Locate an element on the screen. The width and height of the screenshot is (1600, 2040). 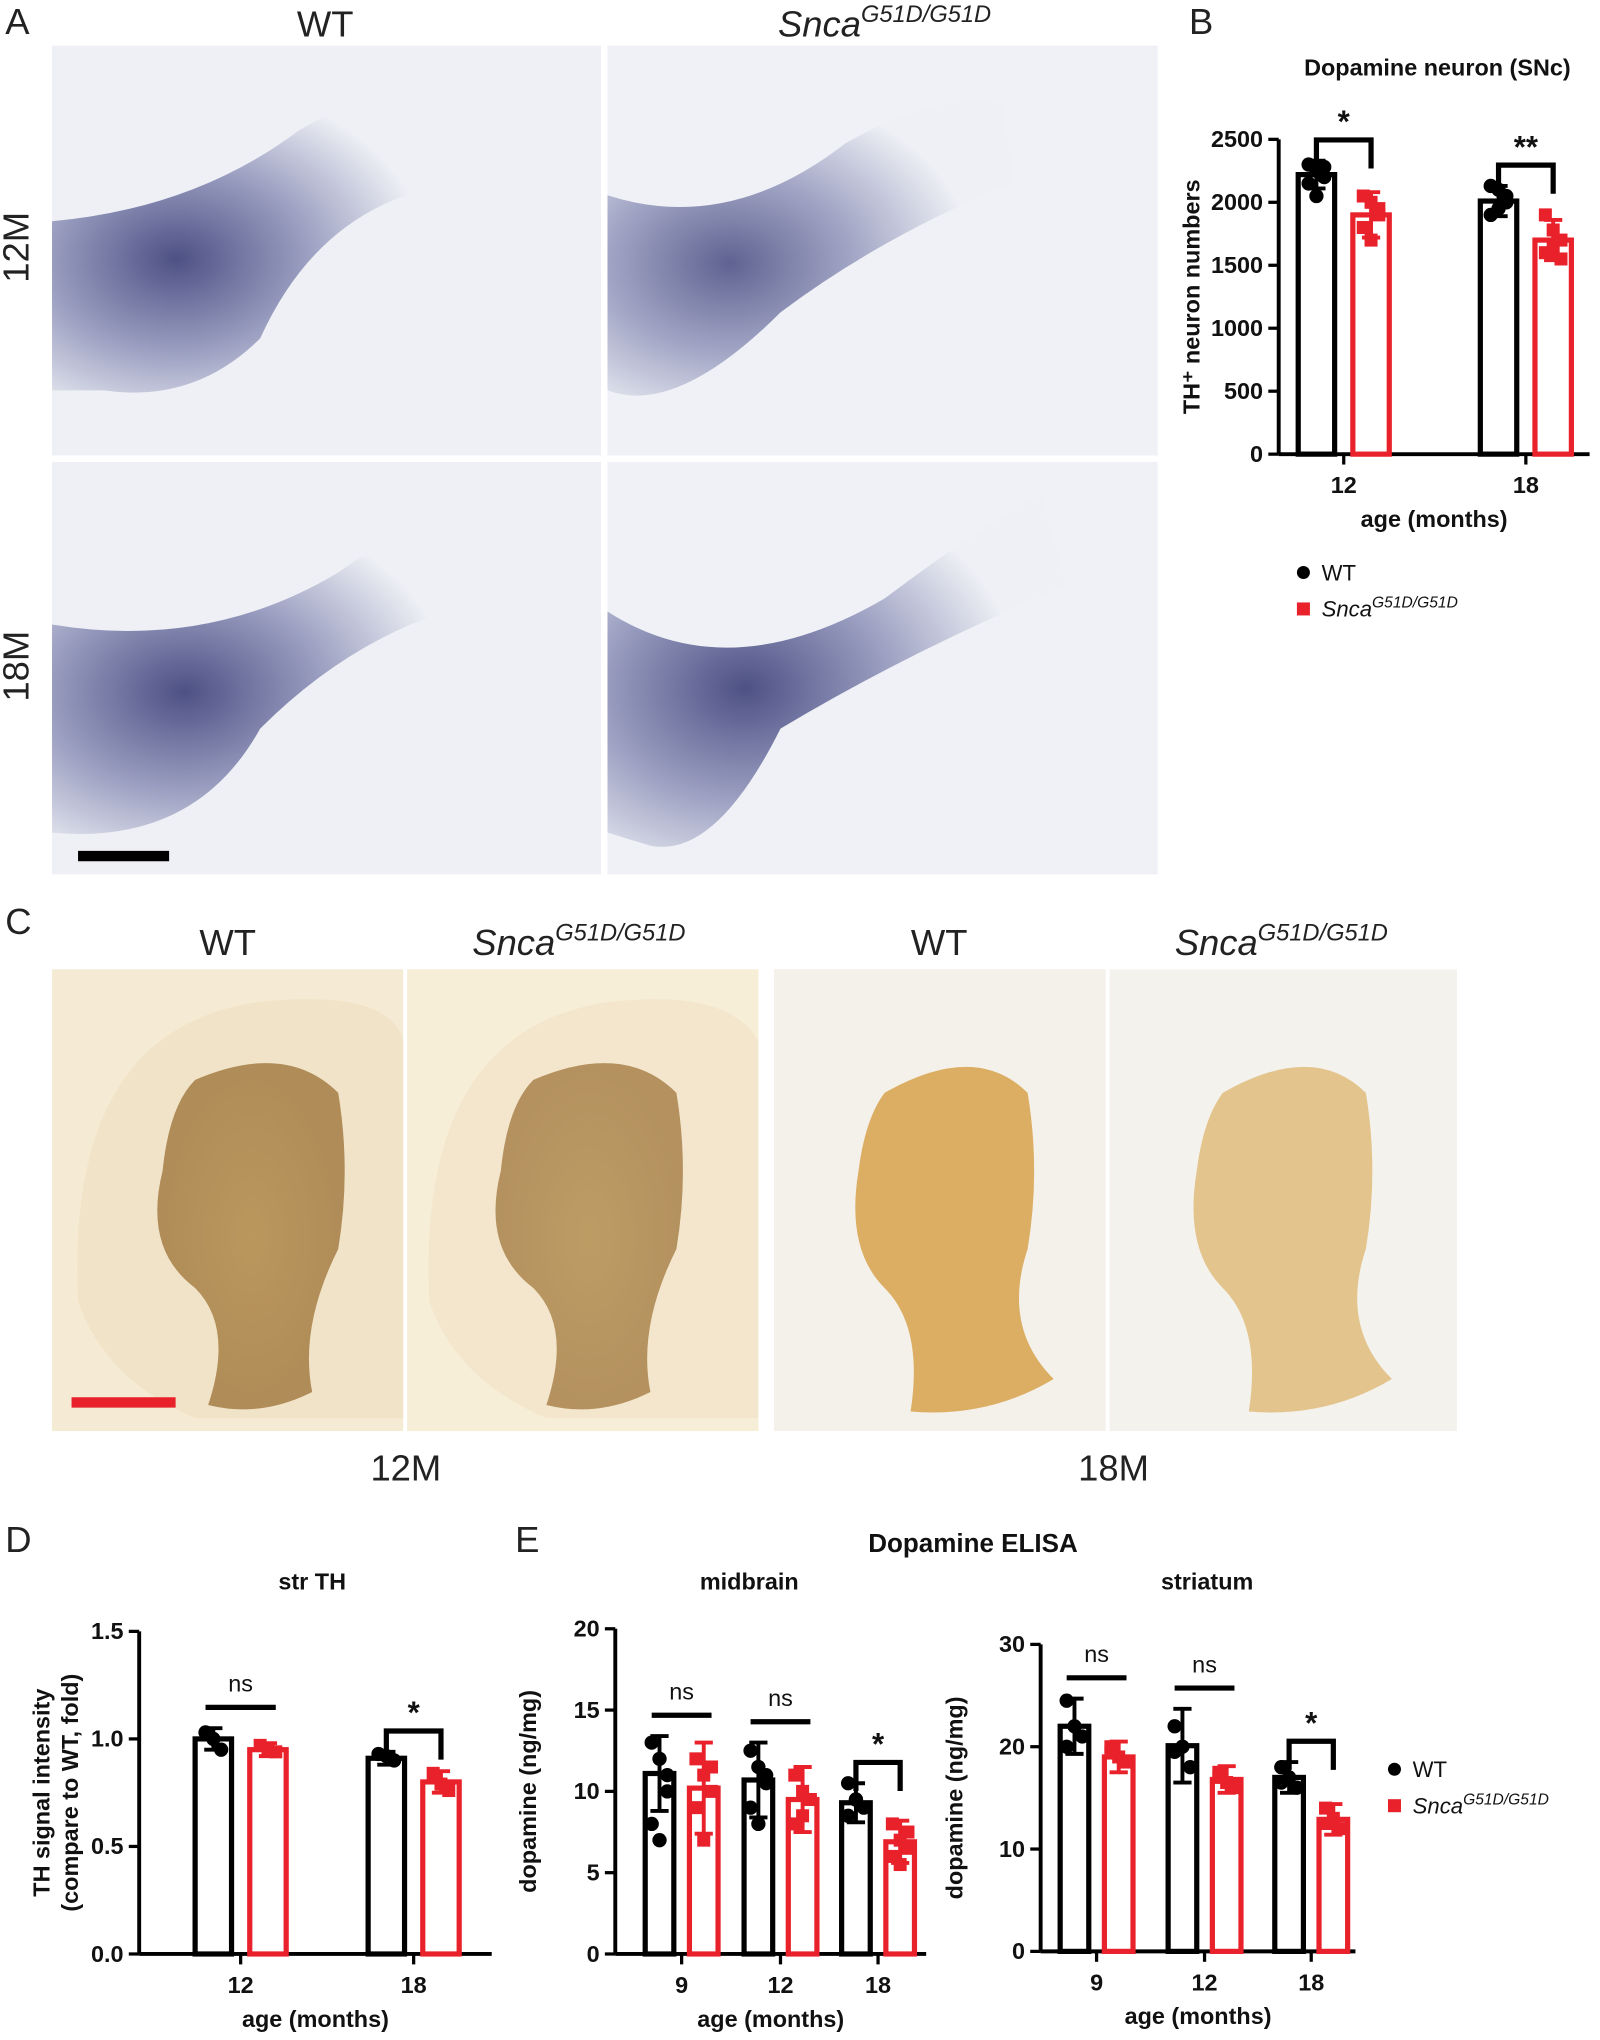
legend-superscript: G51D/G51D is located at coordinates (1415, 603).